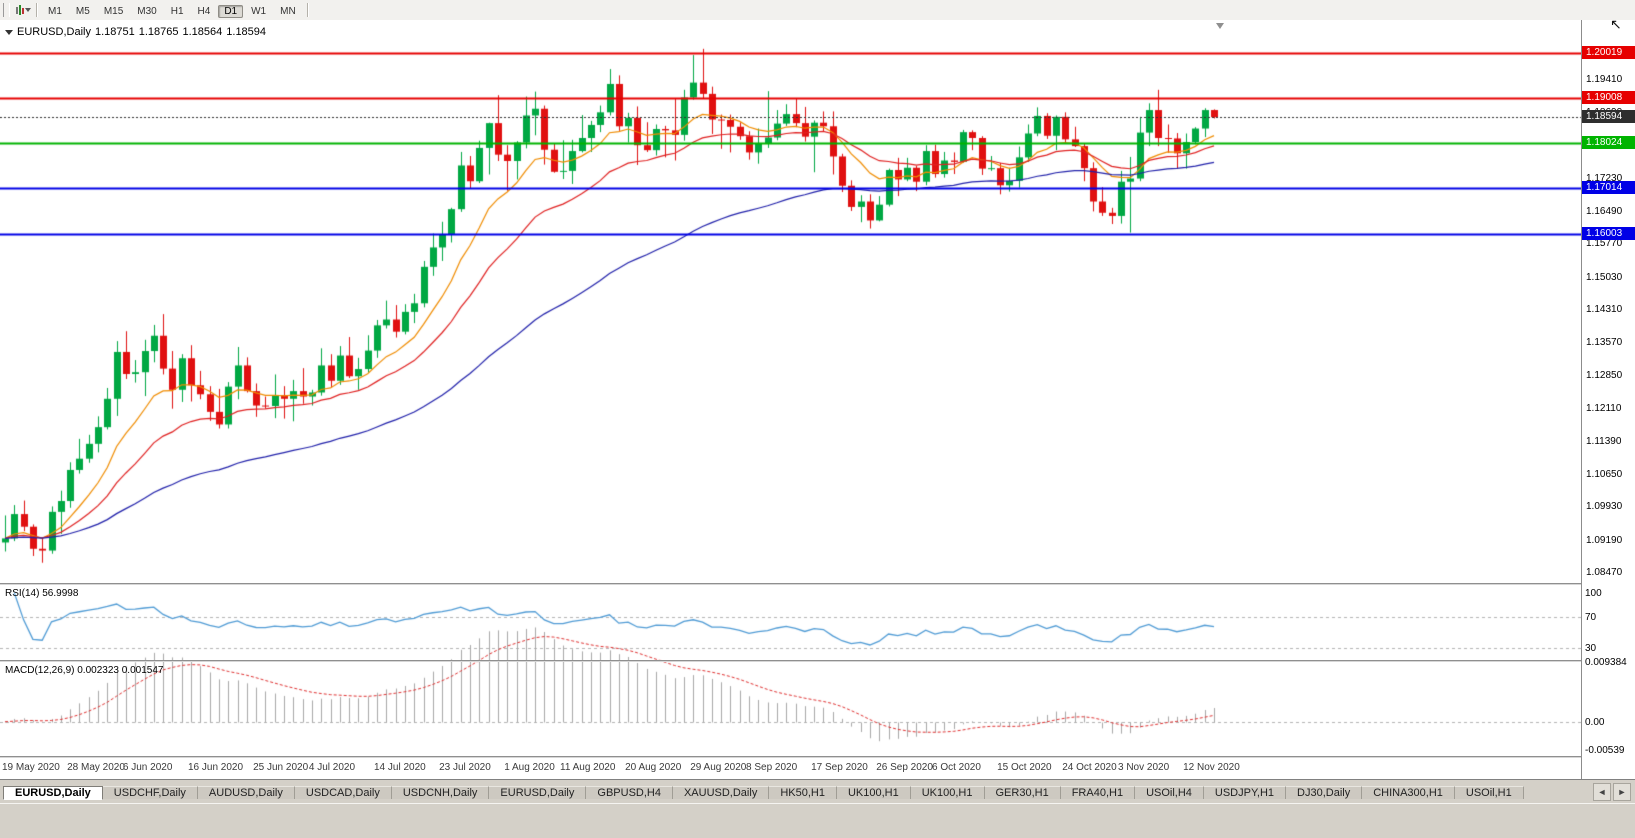 This screenshot has width=1635, height=838. What do you see at coordinates (1606, 662) in the screenshot?
I see `macd-scale-label: 0.009384` at bounding box center [1606, 662].